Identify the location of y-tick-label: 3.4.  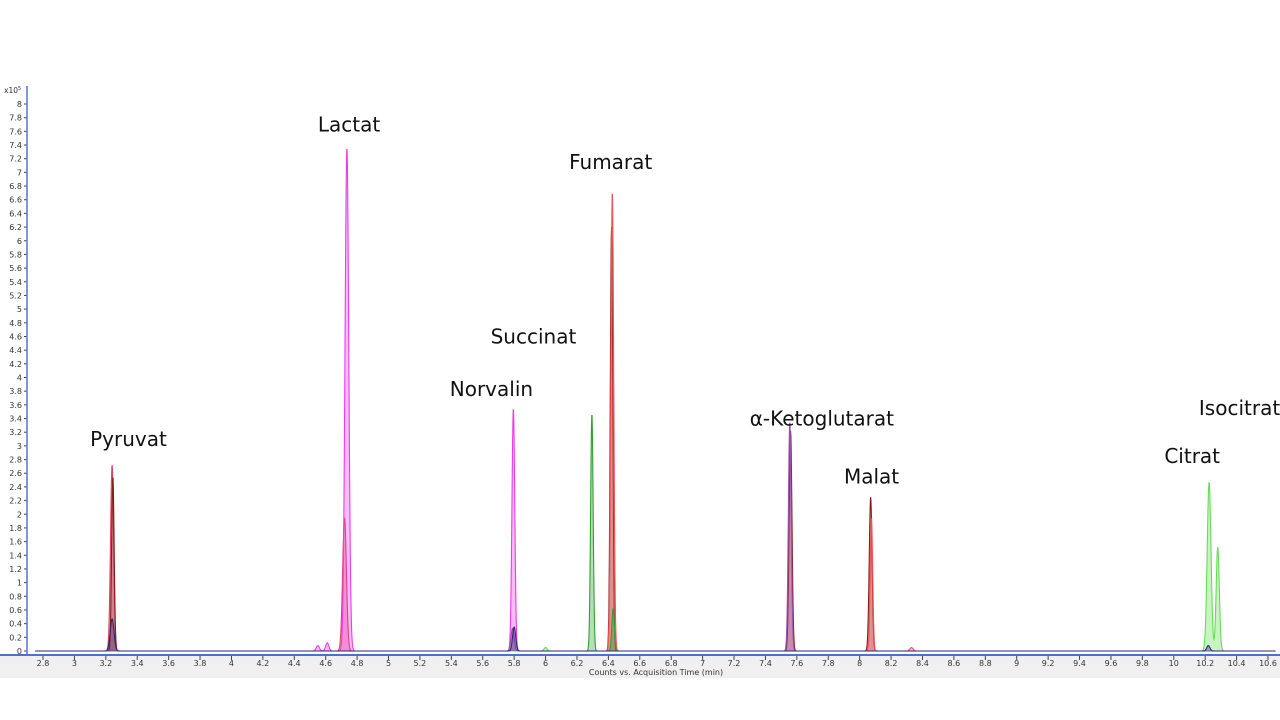
(15, 419).